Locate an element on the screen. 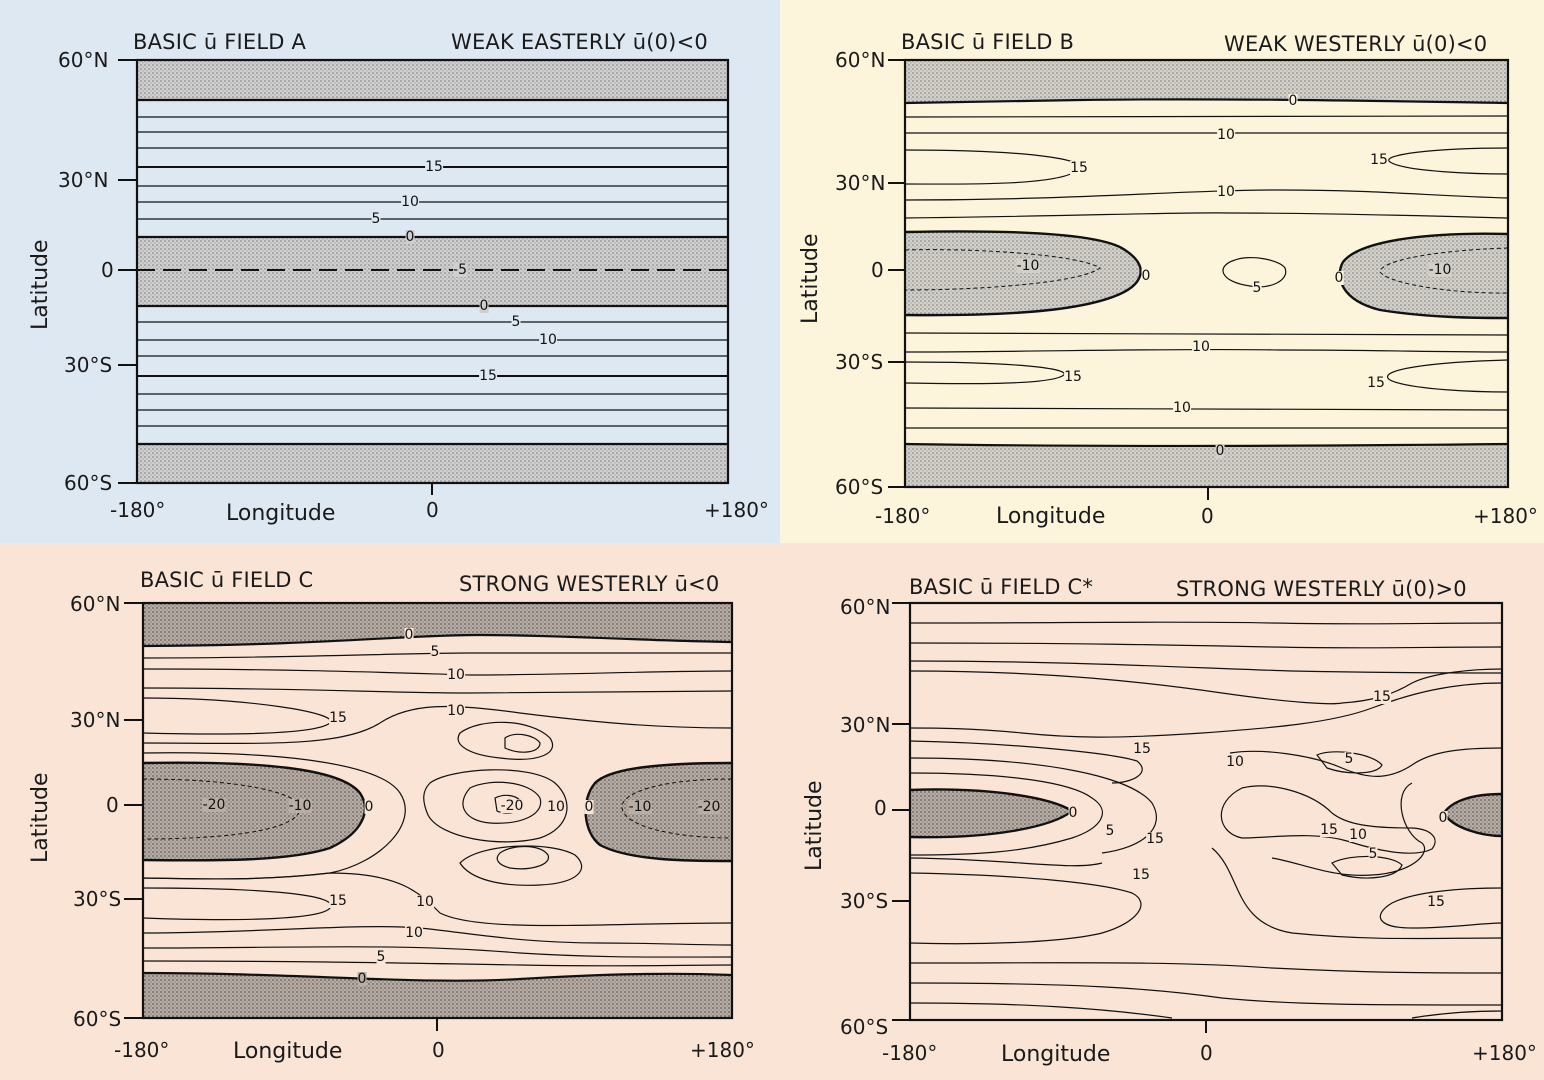 This screenshot has width=1544, height=1080. panel-subtitle: STRONG WESTERLY ū<0 is located at coordinates (589, 584).